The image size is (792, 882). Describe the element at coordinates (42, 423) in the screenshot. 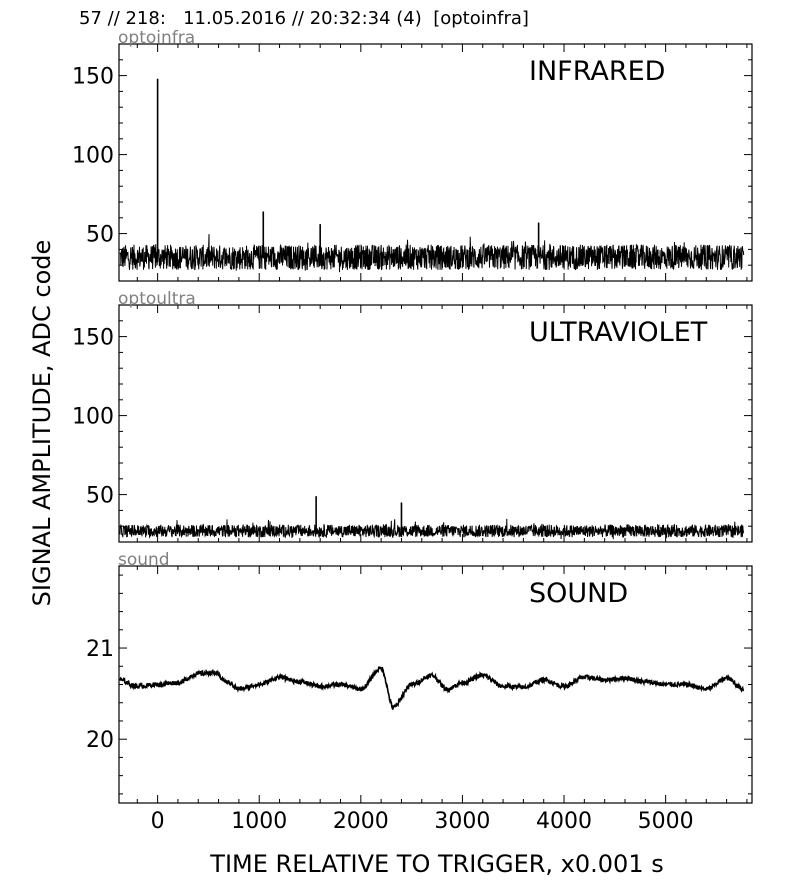

I see `y-axis-label: SIGNAL AMPLITUDE, ADC code` at that location.